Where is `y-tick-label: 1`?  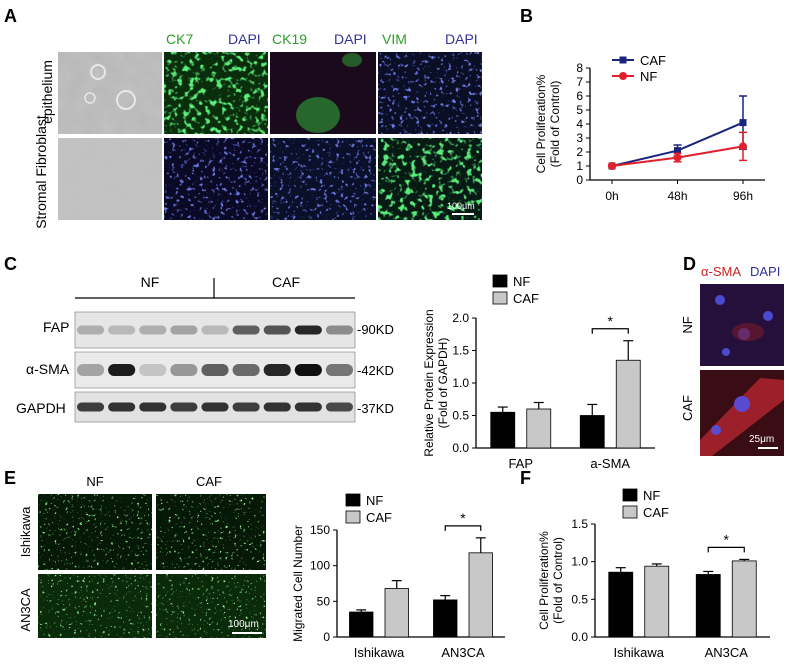 y-tick-label: 1 is located at coordinates (579, 166).